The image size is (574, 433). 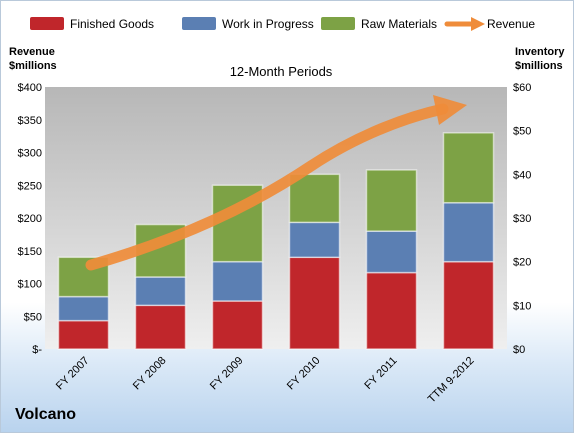 What do you see at coordinates (32, 52) in the screenshot?
I see `left-axis-title-line1: Revenue` at bounding box center [32, 52].